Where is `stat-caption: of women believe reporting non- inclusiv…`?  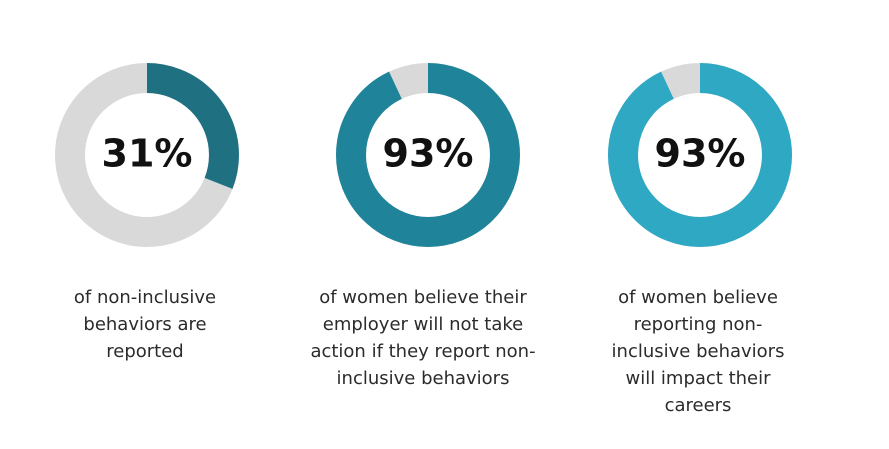
stat-caption: of women believe reporting non- inclusiv… is located at coordinates (698, 351).